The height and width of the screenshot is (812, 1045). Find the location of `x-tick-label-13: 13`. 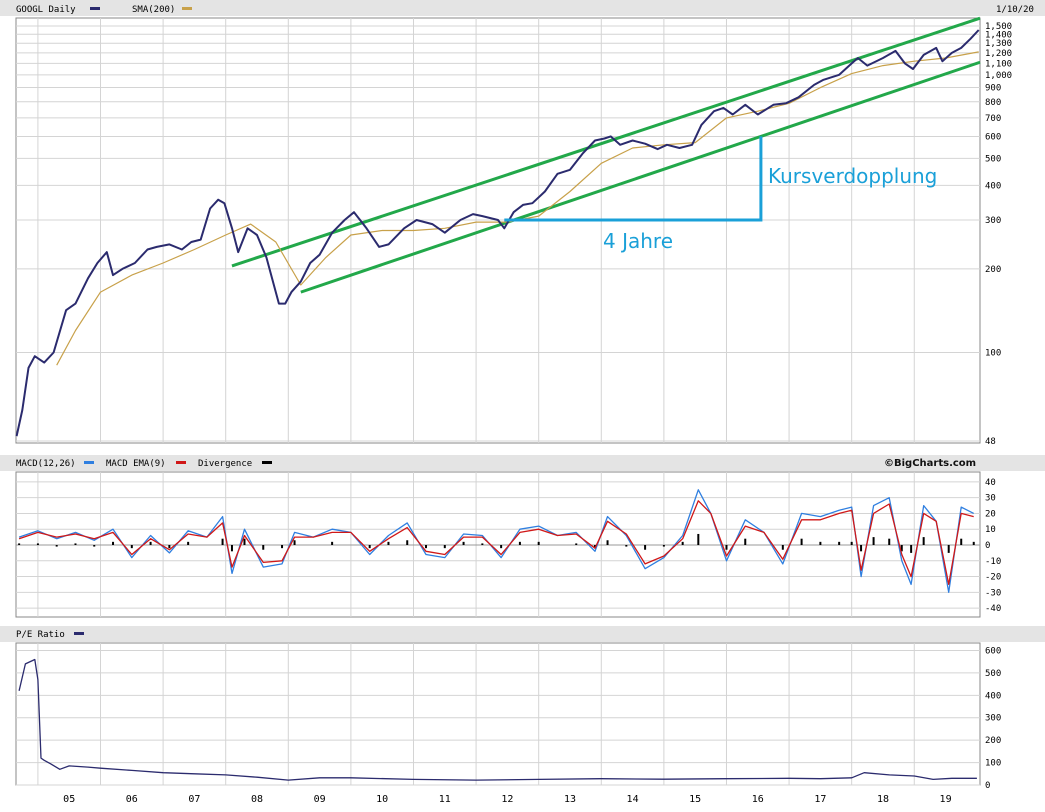

x-tick-label-13: 13 is located at coordinates (570, 799).